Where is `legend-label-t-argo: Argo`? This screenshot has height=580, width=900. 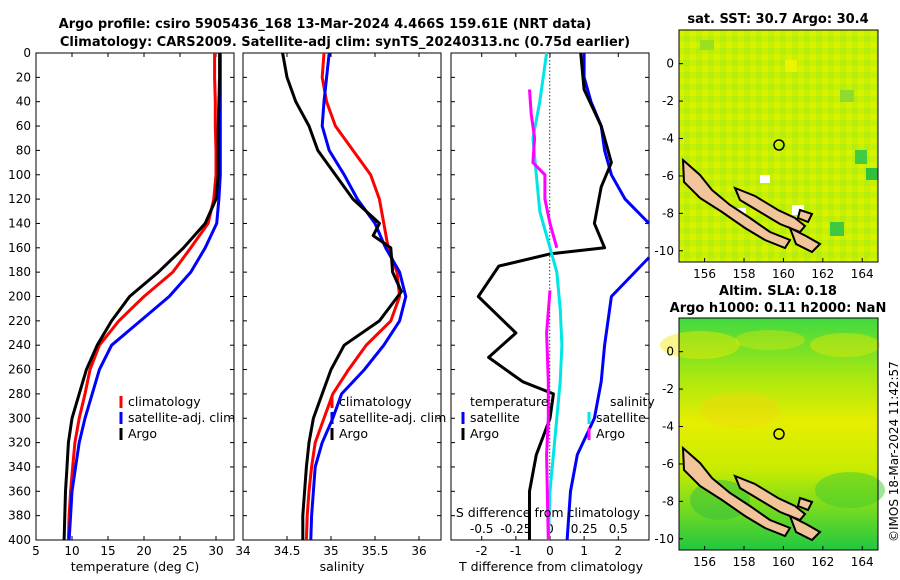
legend-label-t-argo: Argo is located at coordinates (484, 433).